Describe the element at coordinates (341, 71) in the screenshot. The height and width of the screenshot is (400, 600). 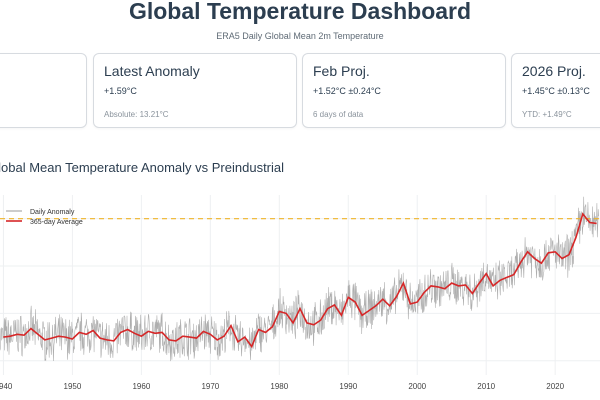
I see `stat-card-title: Feb Proj.` at that location.